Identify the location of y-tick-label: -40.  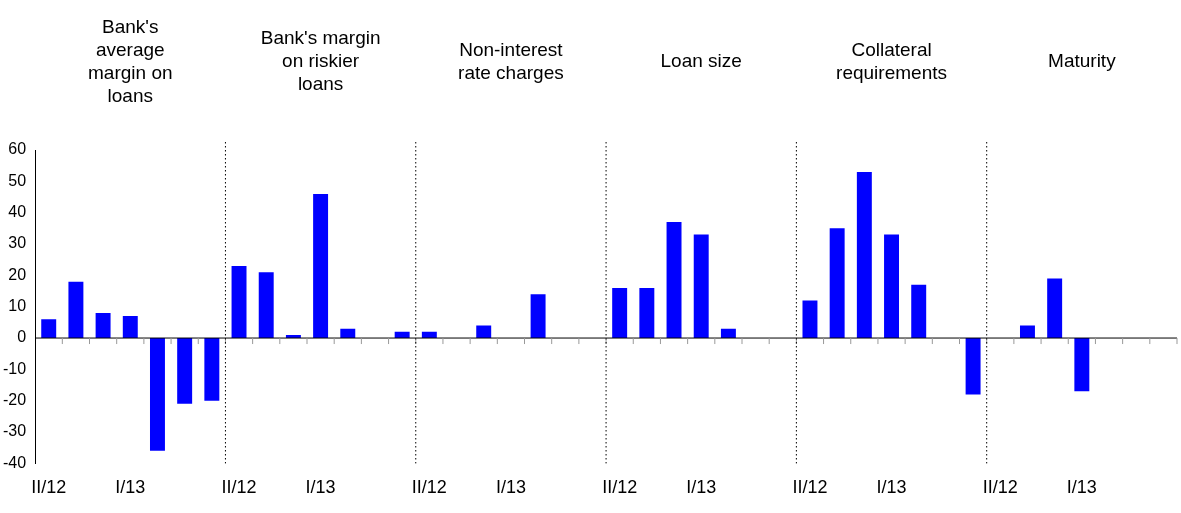
(15, 462).